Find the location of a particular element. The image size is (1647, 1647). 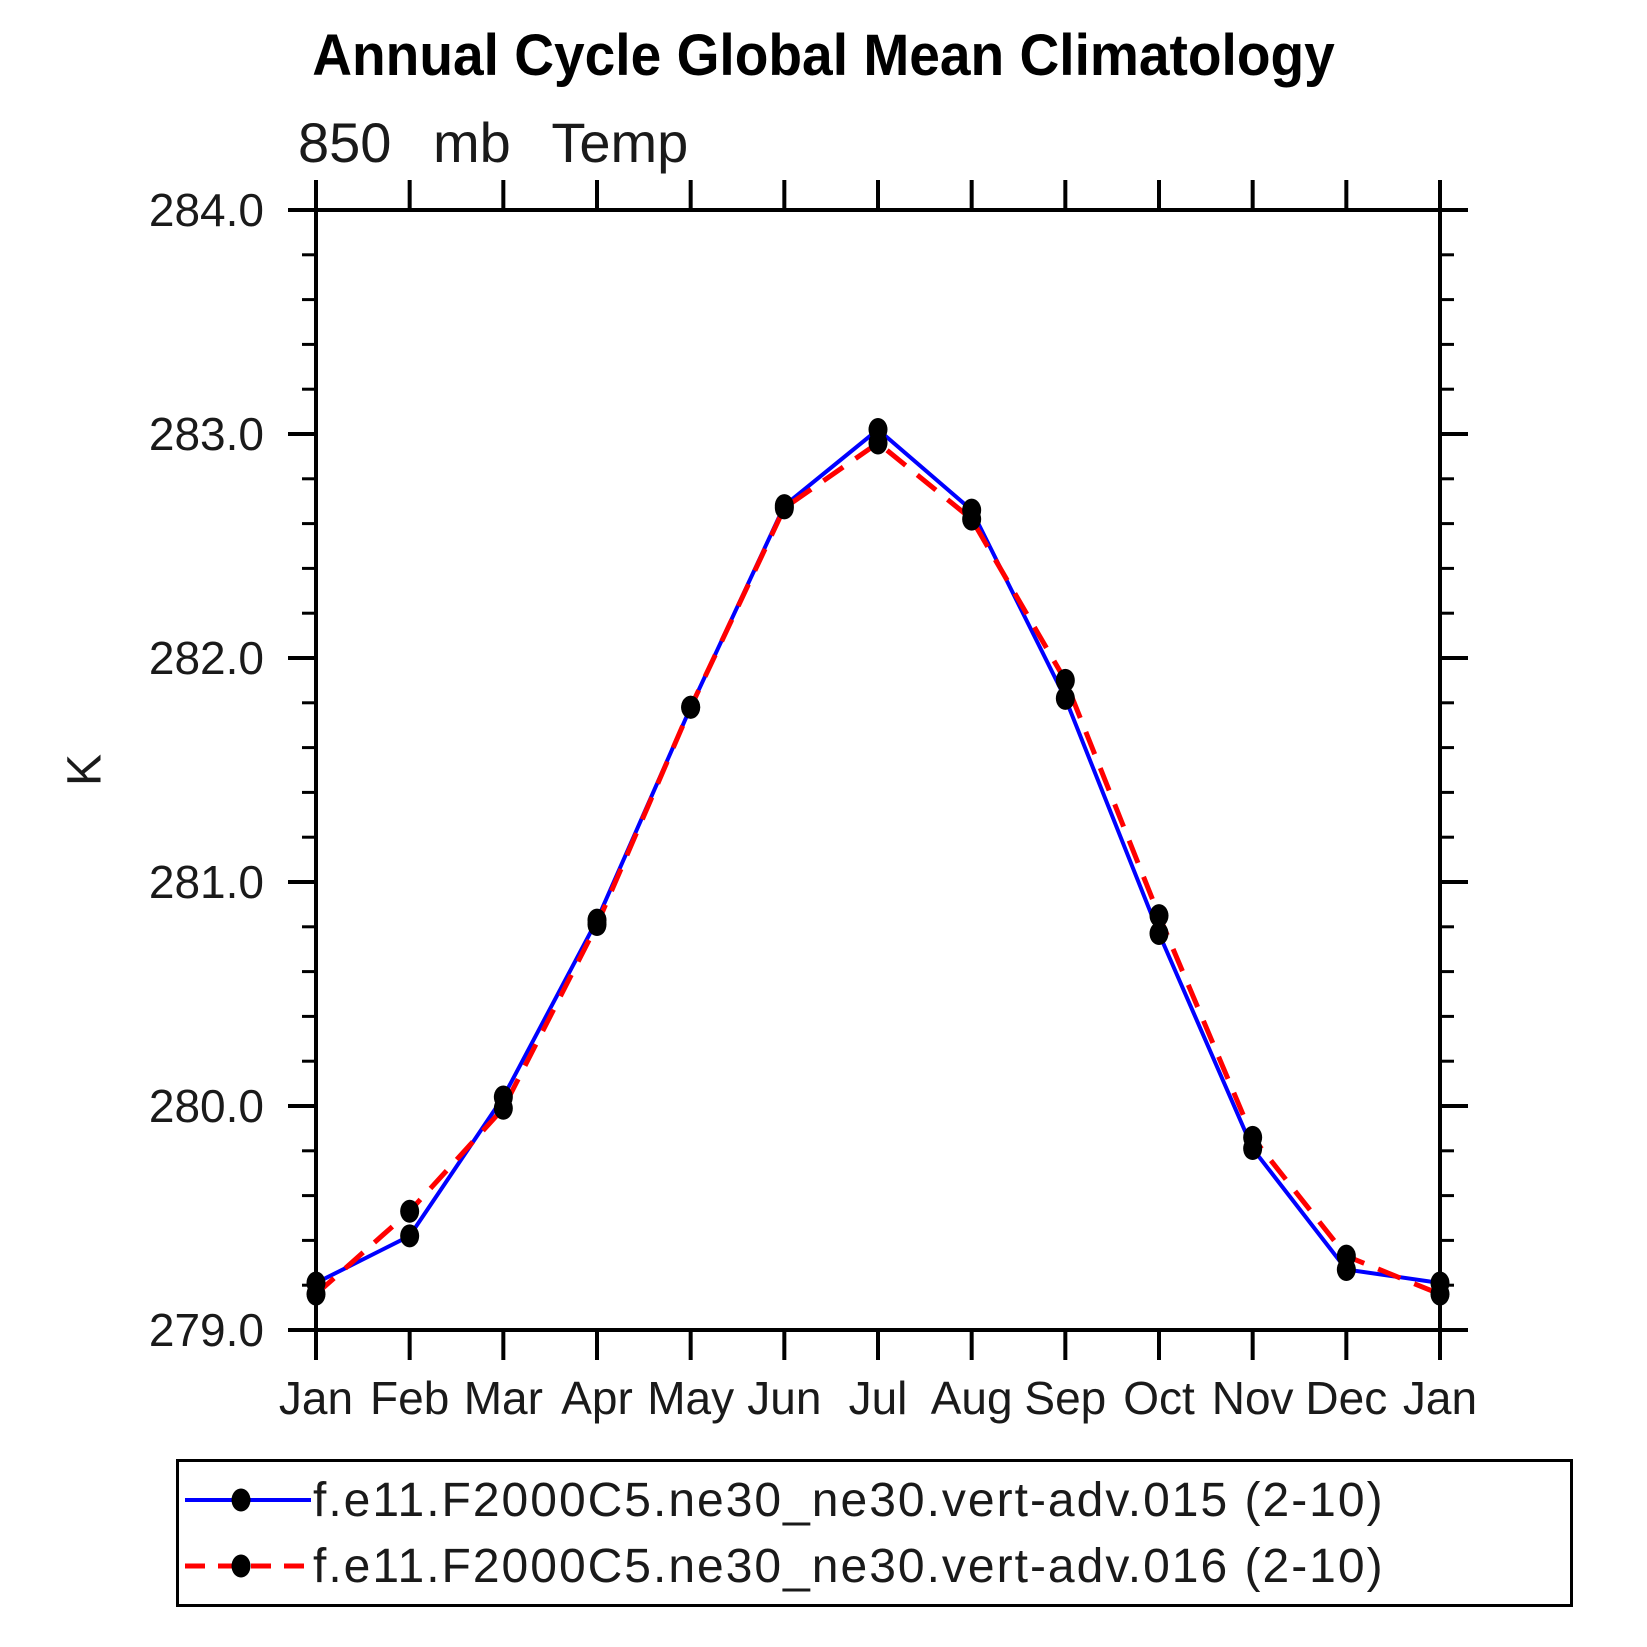

x-tick-label: Sep is located at coordinates (1065, 1398).